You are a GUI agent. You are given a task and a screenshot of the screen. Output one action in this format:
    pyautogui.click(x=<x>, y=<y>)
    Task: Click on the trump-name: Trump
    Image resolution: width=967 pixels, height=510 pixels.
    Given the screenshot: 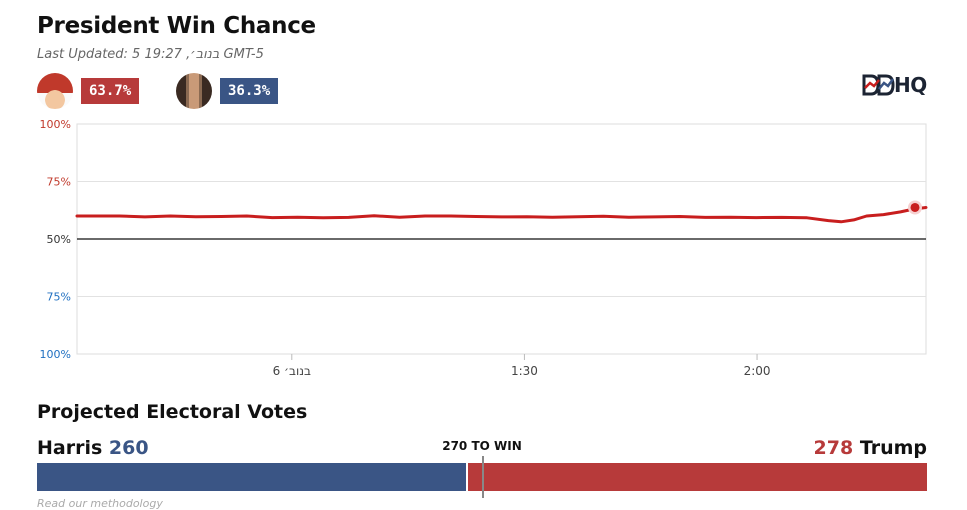 What is the action you would take?
    pyautogui.click(x=893, y=448)
    